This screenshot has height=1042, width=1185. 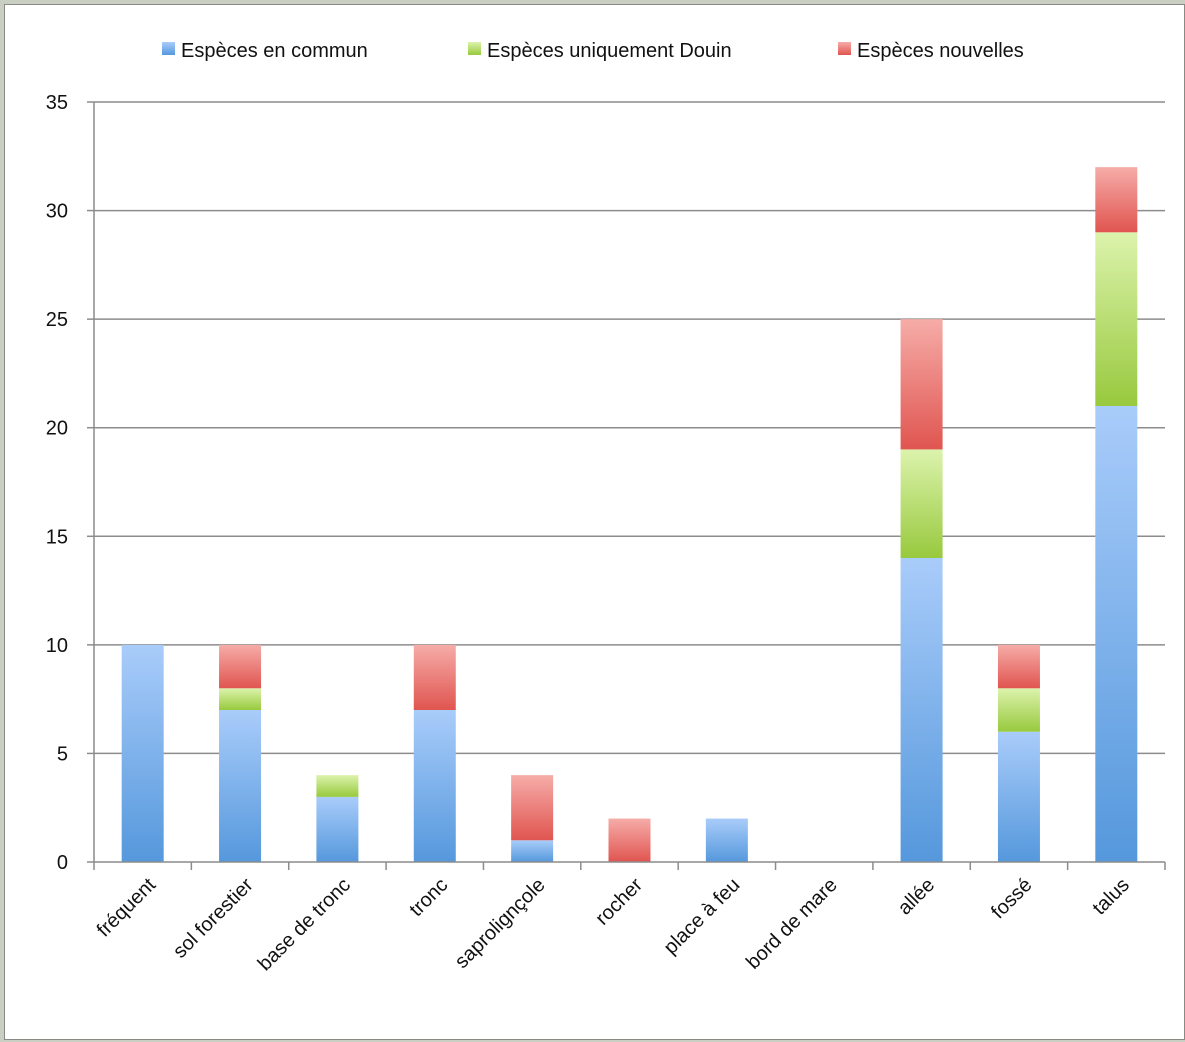 I want to click on y-tick-label: 0, so click(x=62, y=863).